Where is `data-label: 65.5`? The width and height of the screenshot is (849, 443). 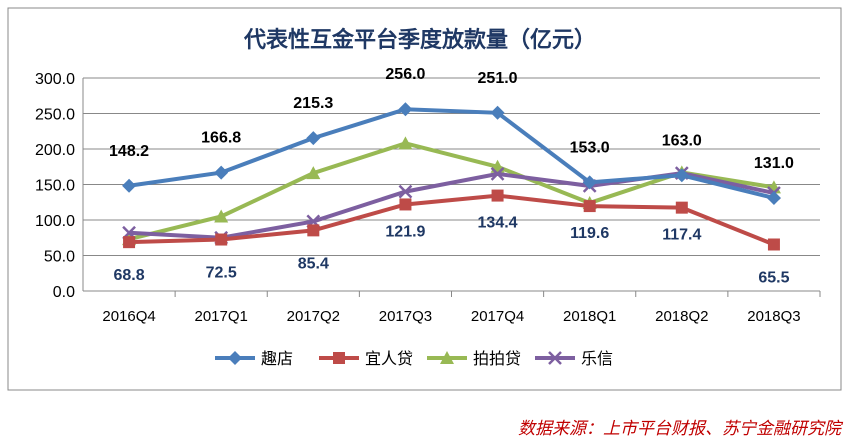
data-label: 65.5 is located at coordinates (773, 277).